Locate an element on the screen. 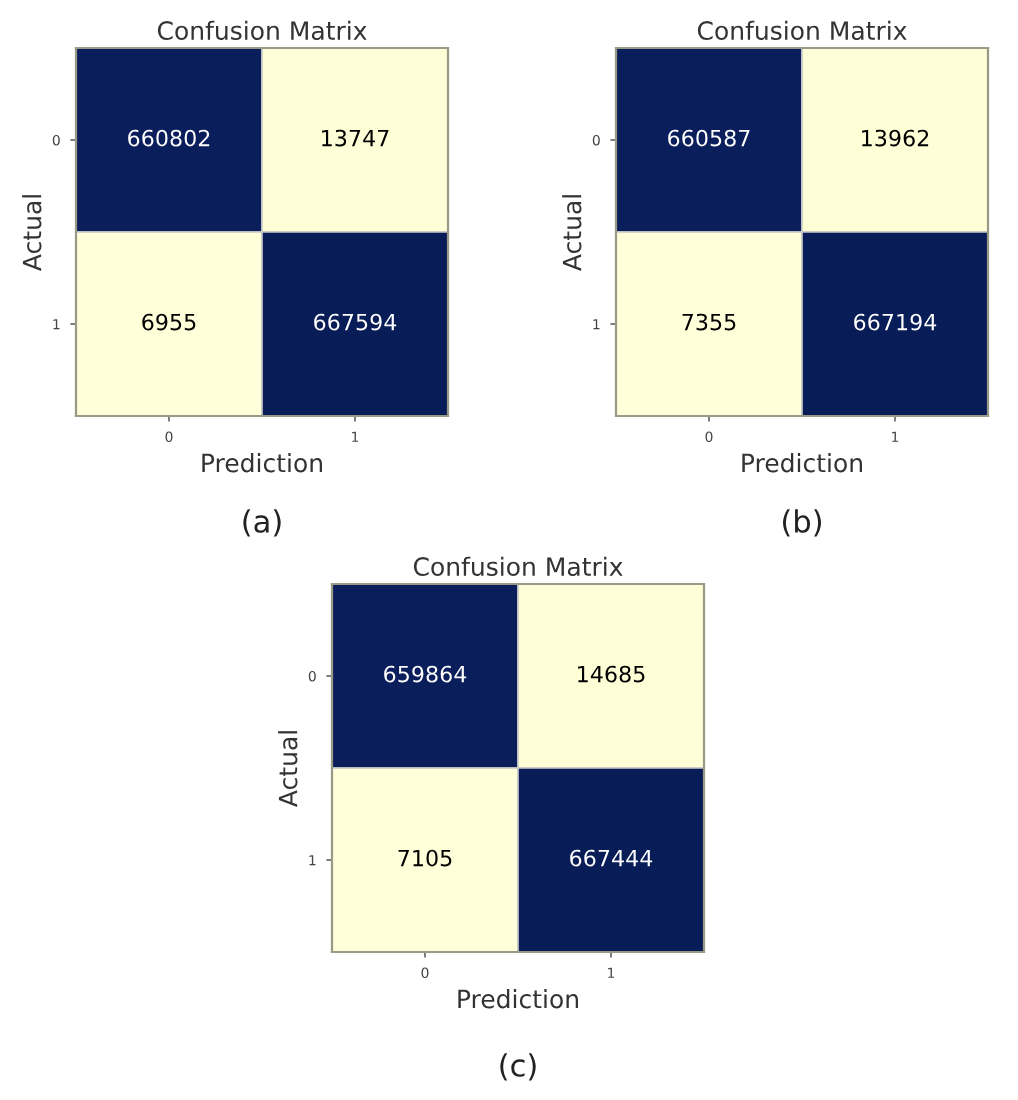  data-label: 659864 is located at coordinates (425, 674).